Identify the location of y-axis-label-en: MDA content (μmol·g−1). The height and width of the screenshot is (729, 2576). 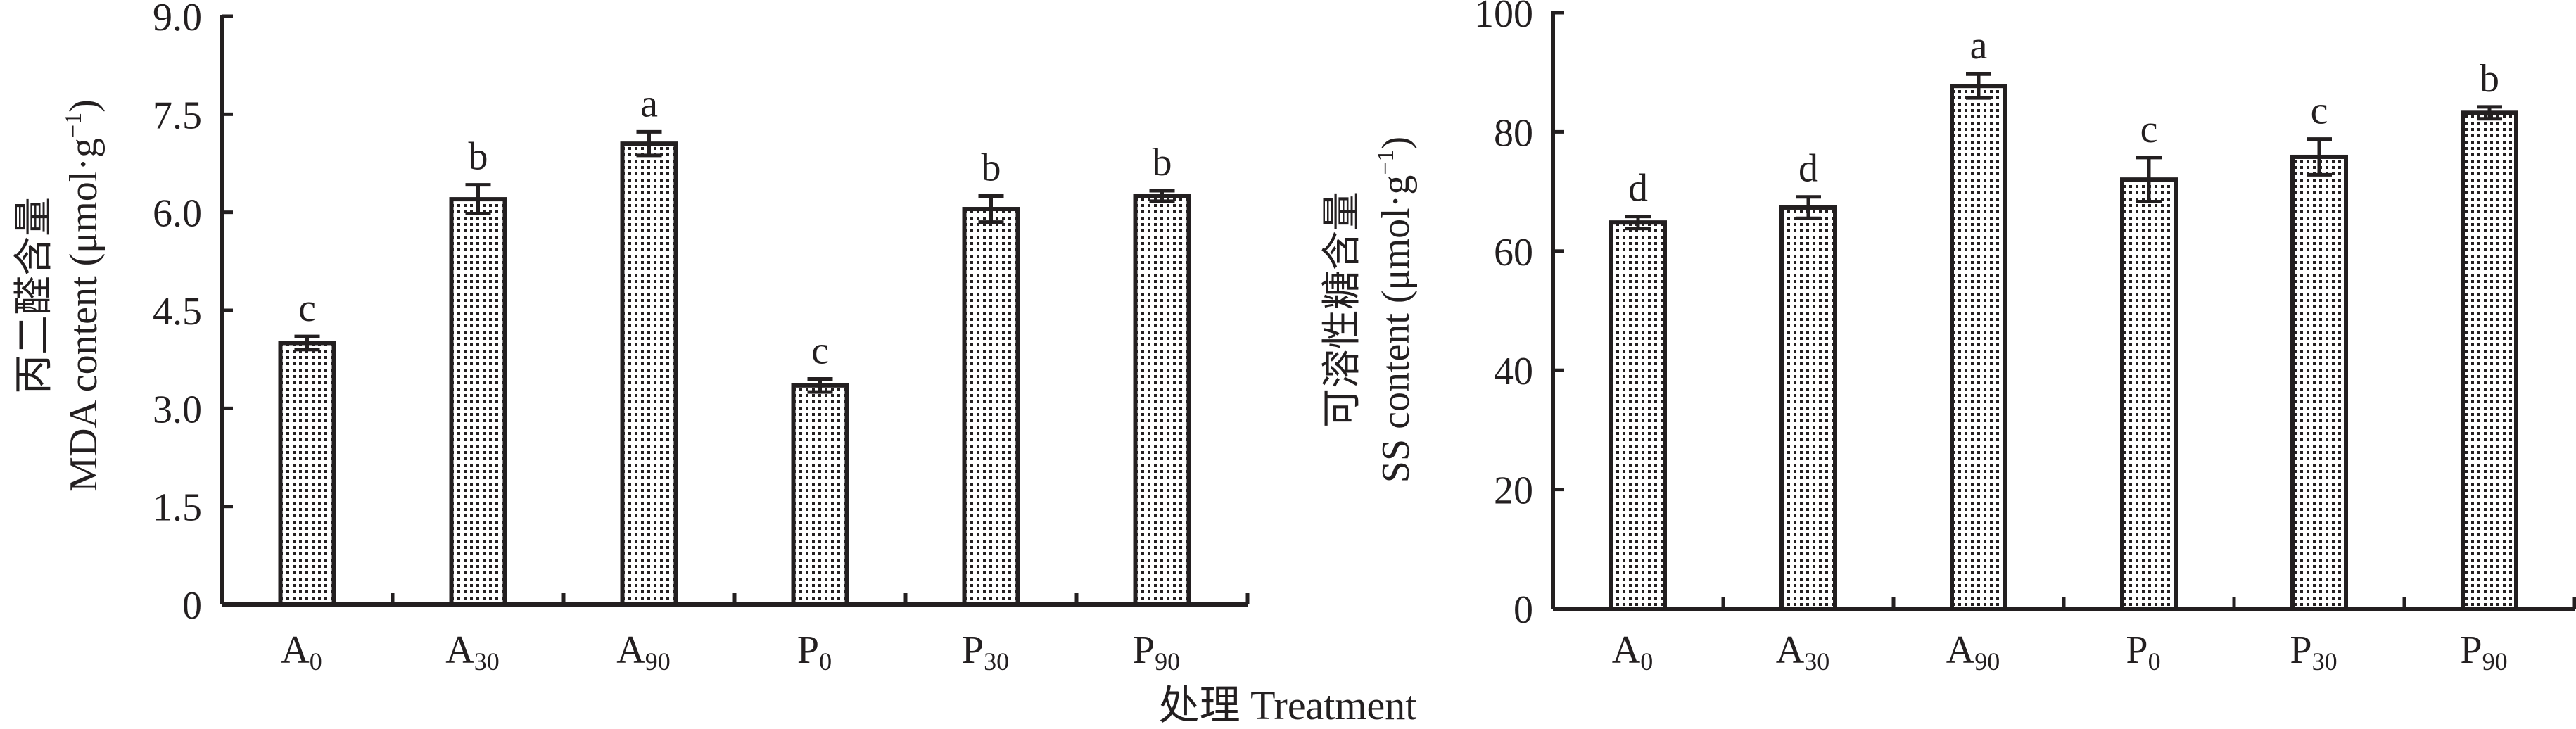
(83, 295).